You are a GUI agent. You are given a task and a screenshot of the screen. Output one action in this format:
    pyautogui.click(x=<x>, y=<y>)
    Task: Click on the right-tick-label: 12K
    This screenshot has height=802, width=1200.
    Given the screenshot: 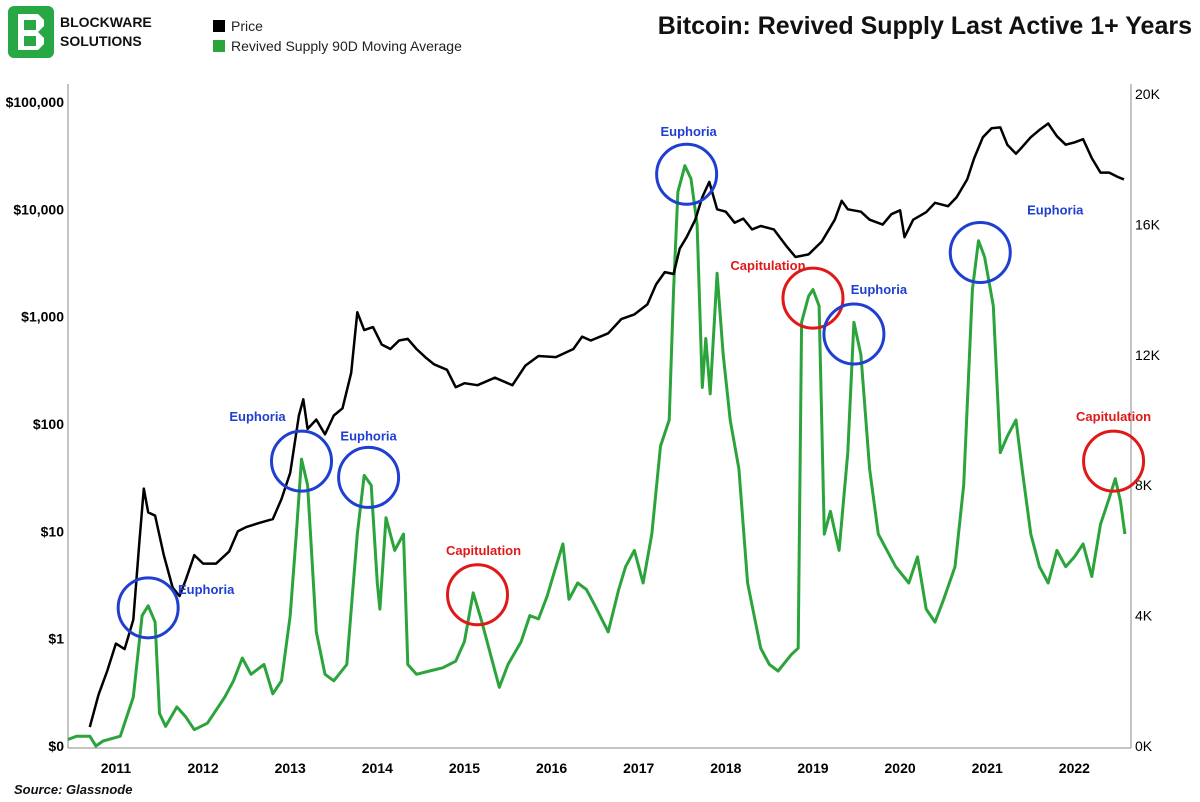 What is the action you would take?
    pyautogui.click(x=1148, y=355)
    